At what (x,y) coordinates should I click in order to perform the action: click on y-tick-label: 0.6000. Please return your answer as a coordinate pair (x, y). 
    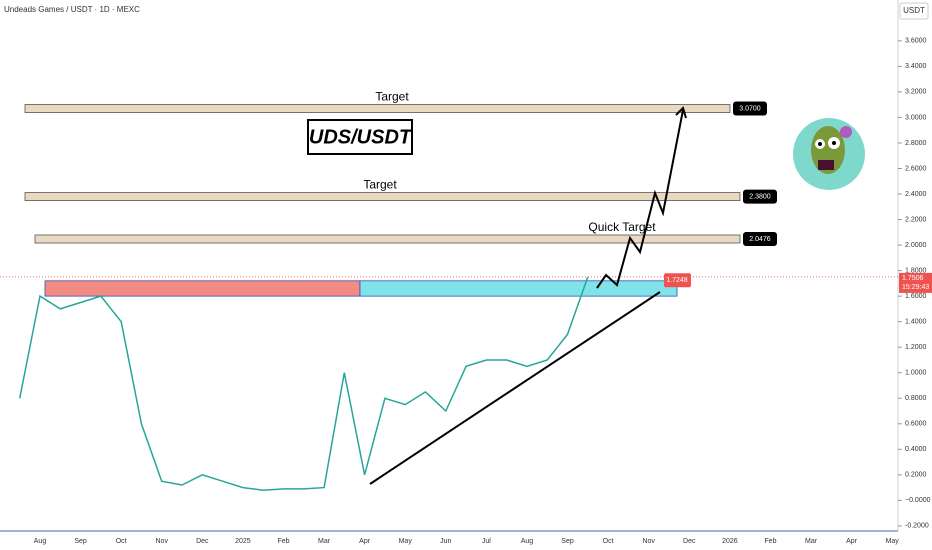
    Looking at the image, I should click on (916, 424).